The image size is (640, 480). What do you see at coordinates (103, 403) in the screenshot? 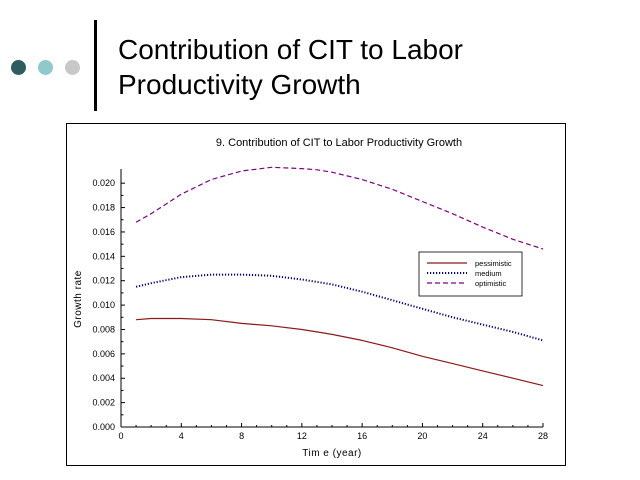
I see `y-tick-label: 0.002` at bounding box center [103, 403].